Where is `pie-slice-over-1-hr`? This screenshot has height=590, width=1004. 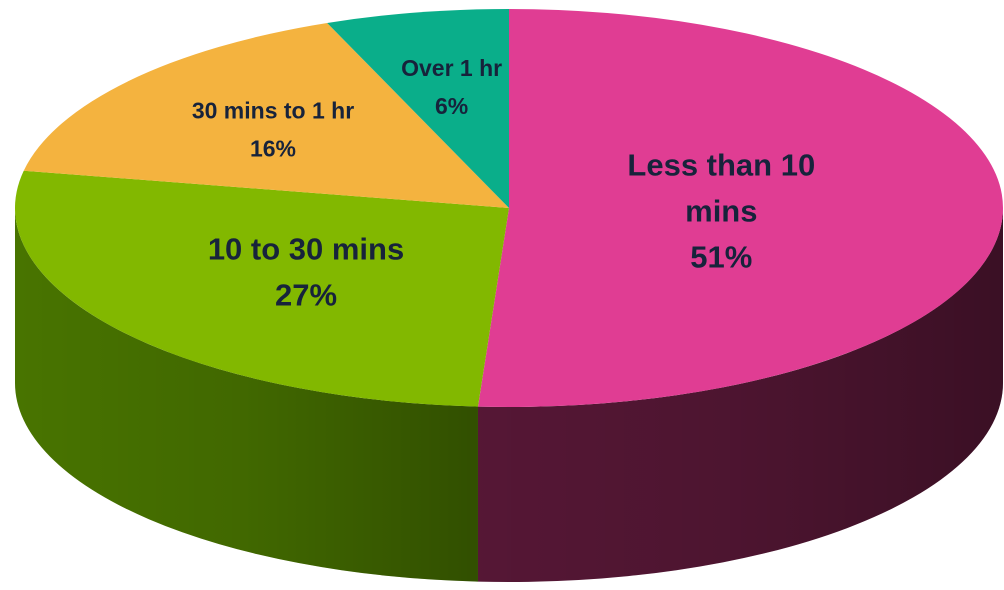 pie-slice-over-1-hr is located at coordinates (418, 108).